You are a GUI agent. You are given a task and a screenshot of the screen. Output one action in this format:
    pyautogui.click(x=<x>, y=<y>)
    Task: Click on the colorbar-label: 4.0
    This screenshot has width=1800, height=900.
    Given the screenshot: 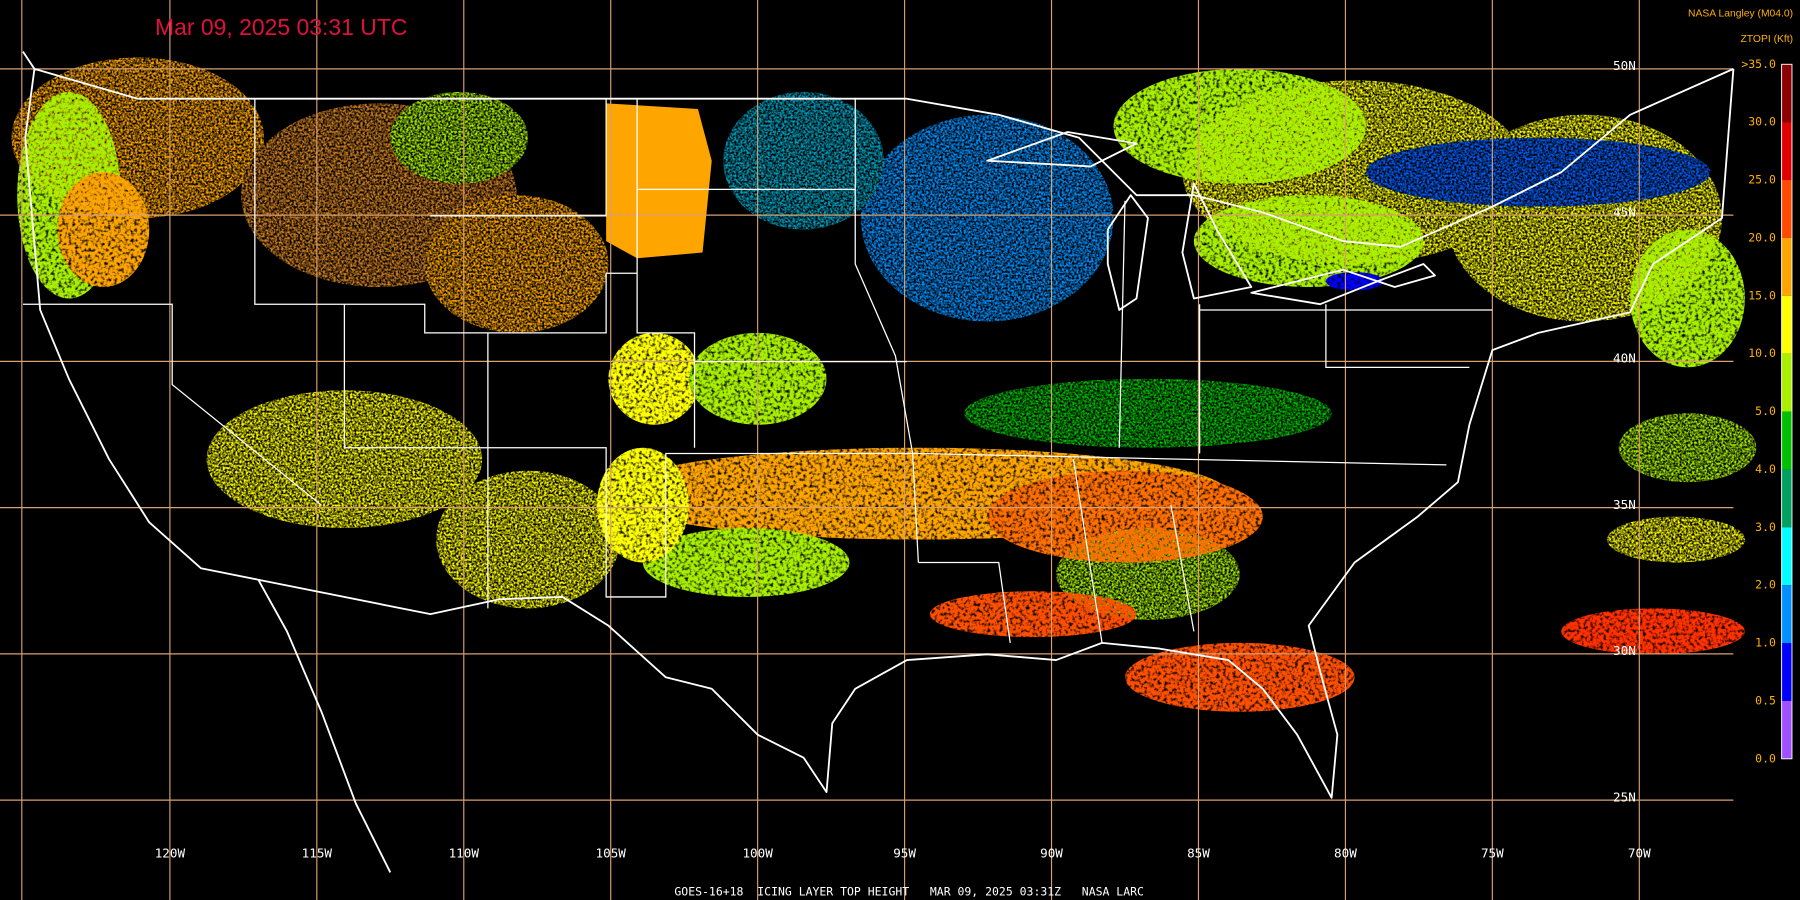 What is the action you would take?
    pyautogui.click(x=1765, y=469)
    